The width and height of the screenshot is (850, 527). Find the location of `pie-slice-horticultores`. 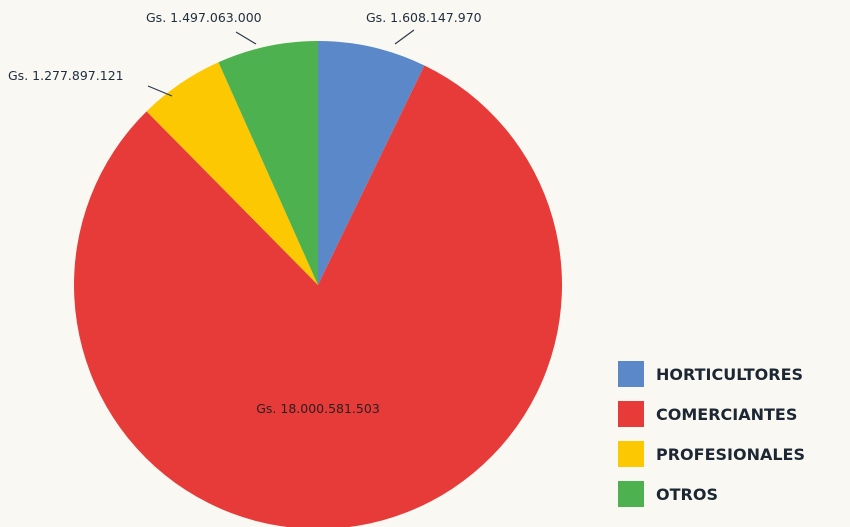

pie-slice-horticultores is located at coordinates (371, 162).